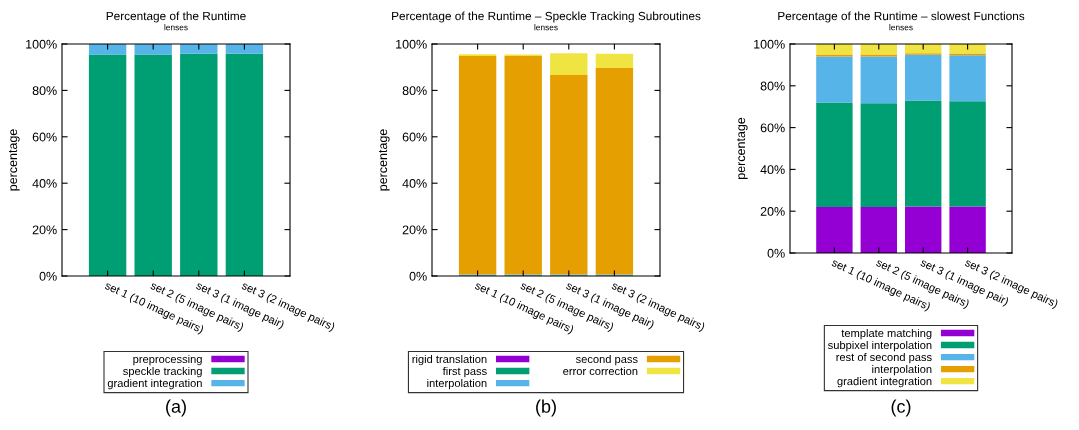  Describe the element at coordinates (162, 372) in the screenshot. I see `legend-label: speckle tracking` at that location.